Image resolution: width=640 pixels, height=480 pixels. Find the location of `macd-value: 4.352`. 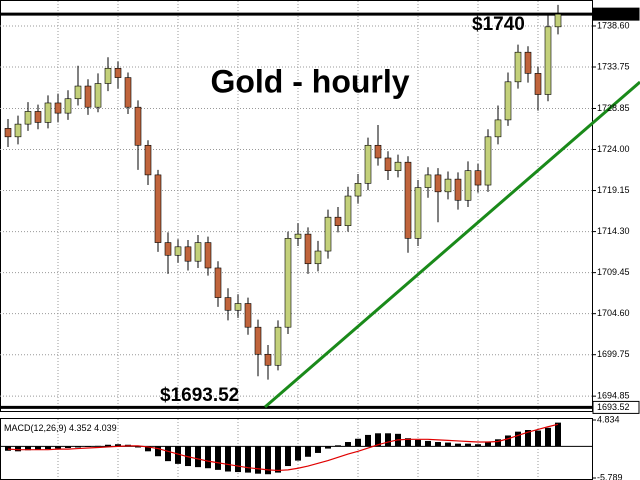

macd-value: 4.352 is located at coordinates (80, 428).